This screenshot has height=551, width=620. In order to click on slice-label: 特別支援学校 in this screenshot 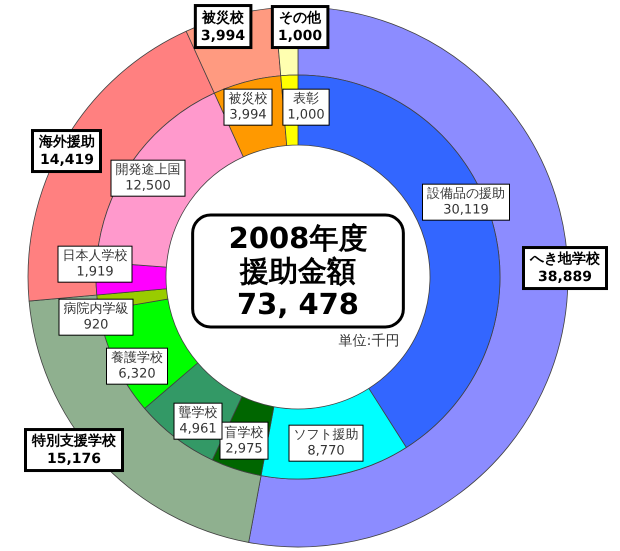, I will do `click(74, 441)`.